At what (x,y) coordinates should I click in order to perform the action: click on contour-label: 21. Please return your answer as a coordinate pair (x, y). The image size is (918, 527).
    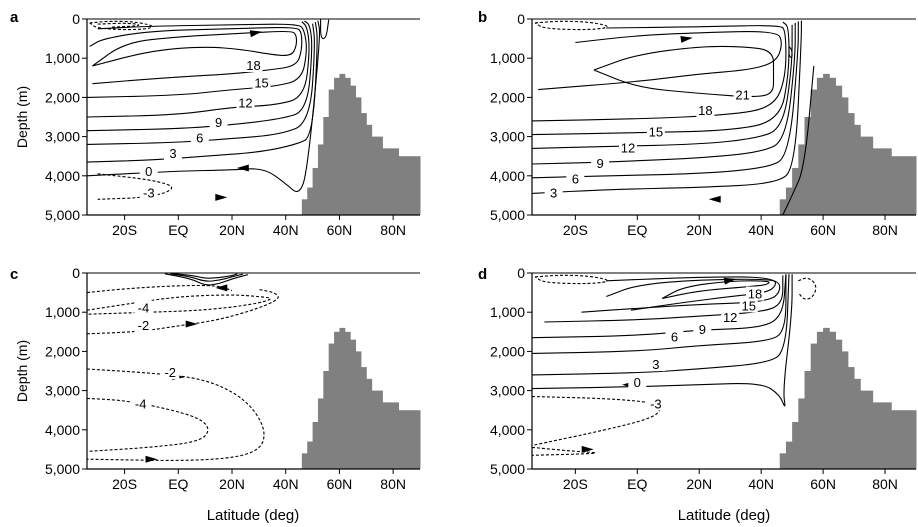
    Looking at the image, I should click on (742, 94).